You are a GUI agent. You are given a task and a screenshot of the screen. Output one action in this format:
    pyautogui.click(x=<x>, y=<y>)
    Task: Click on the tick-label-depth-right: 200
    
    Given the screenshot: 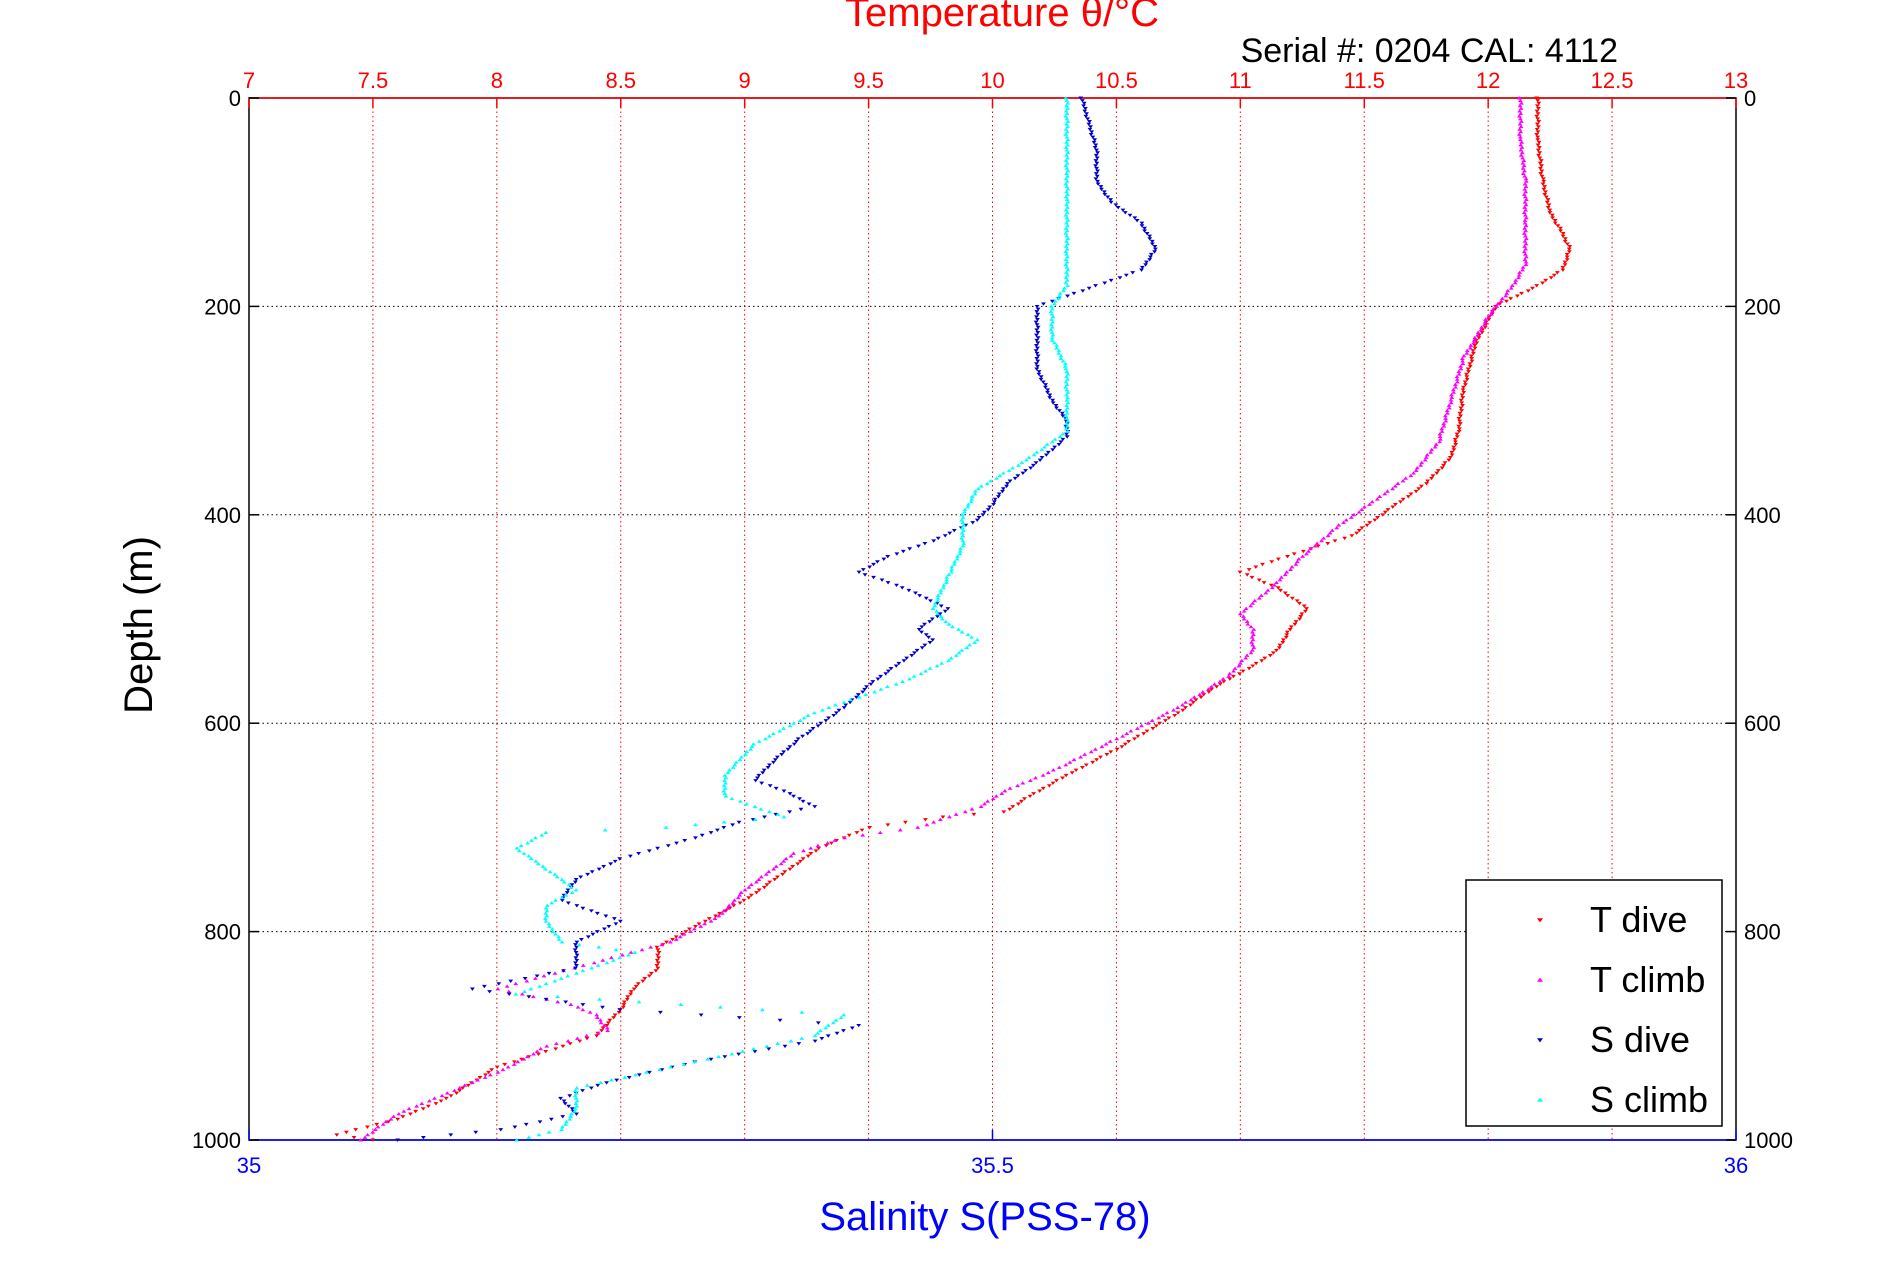 What is the action you would take?
    pyautogui.click(x=1762, y=306)
    